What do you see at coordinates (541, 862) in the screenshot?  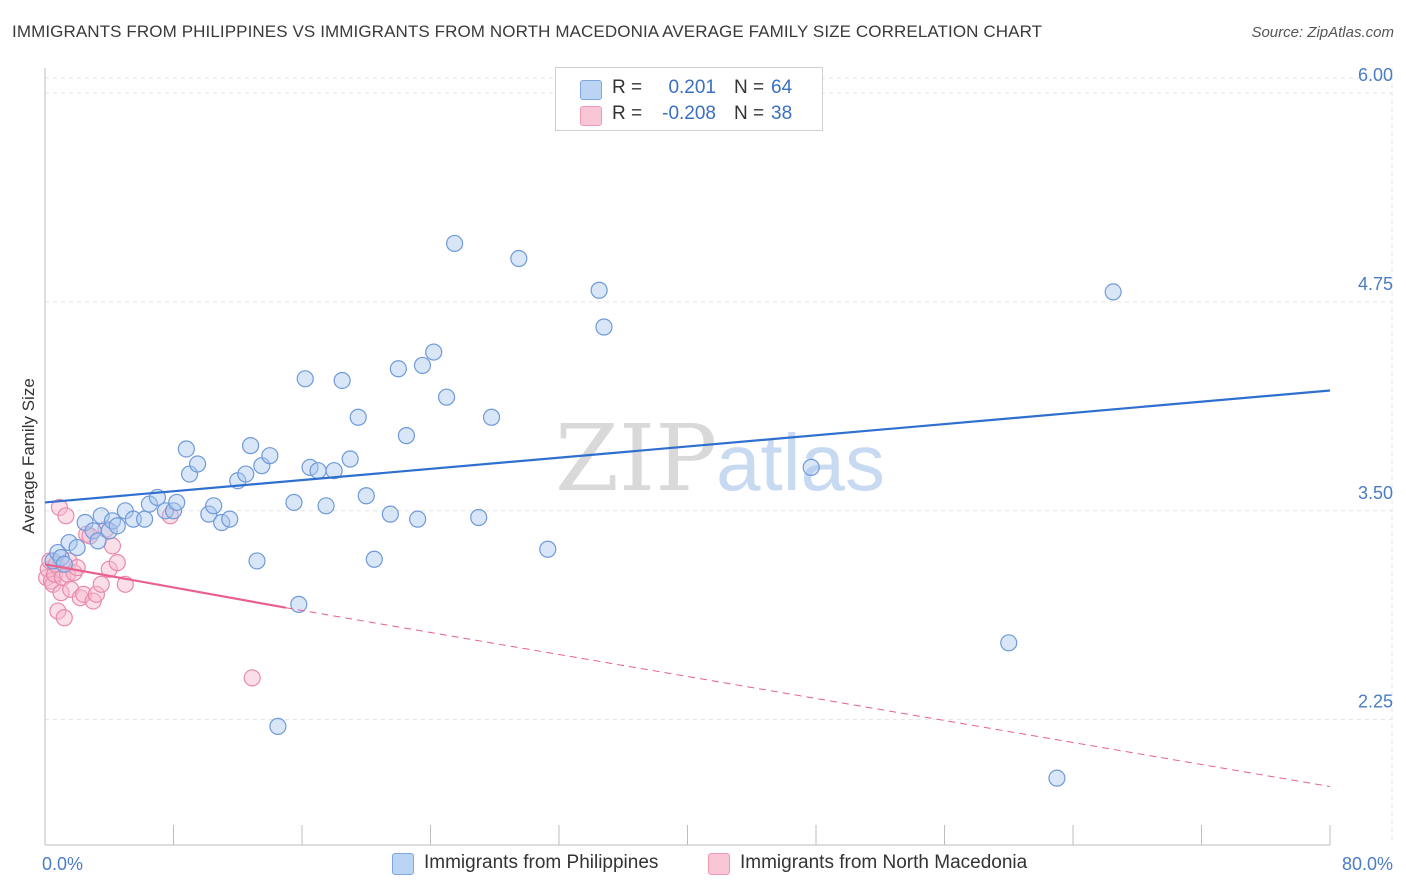 I see `philippines-legend-label: Immigrants from Philippines` at bounding box center [541, 862].